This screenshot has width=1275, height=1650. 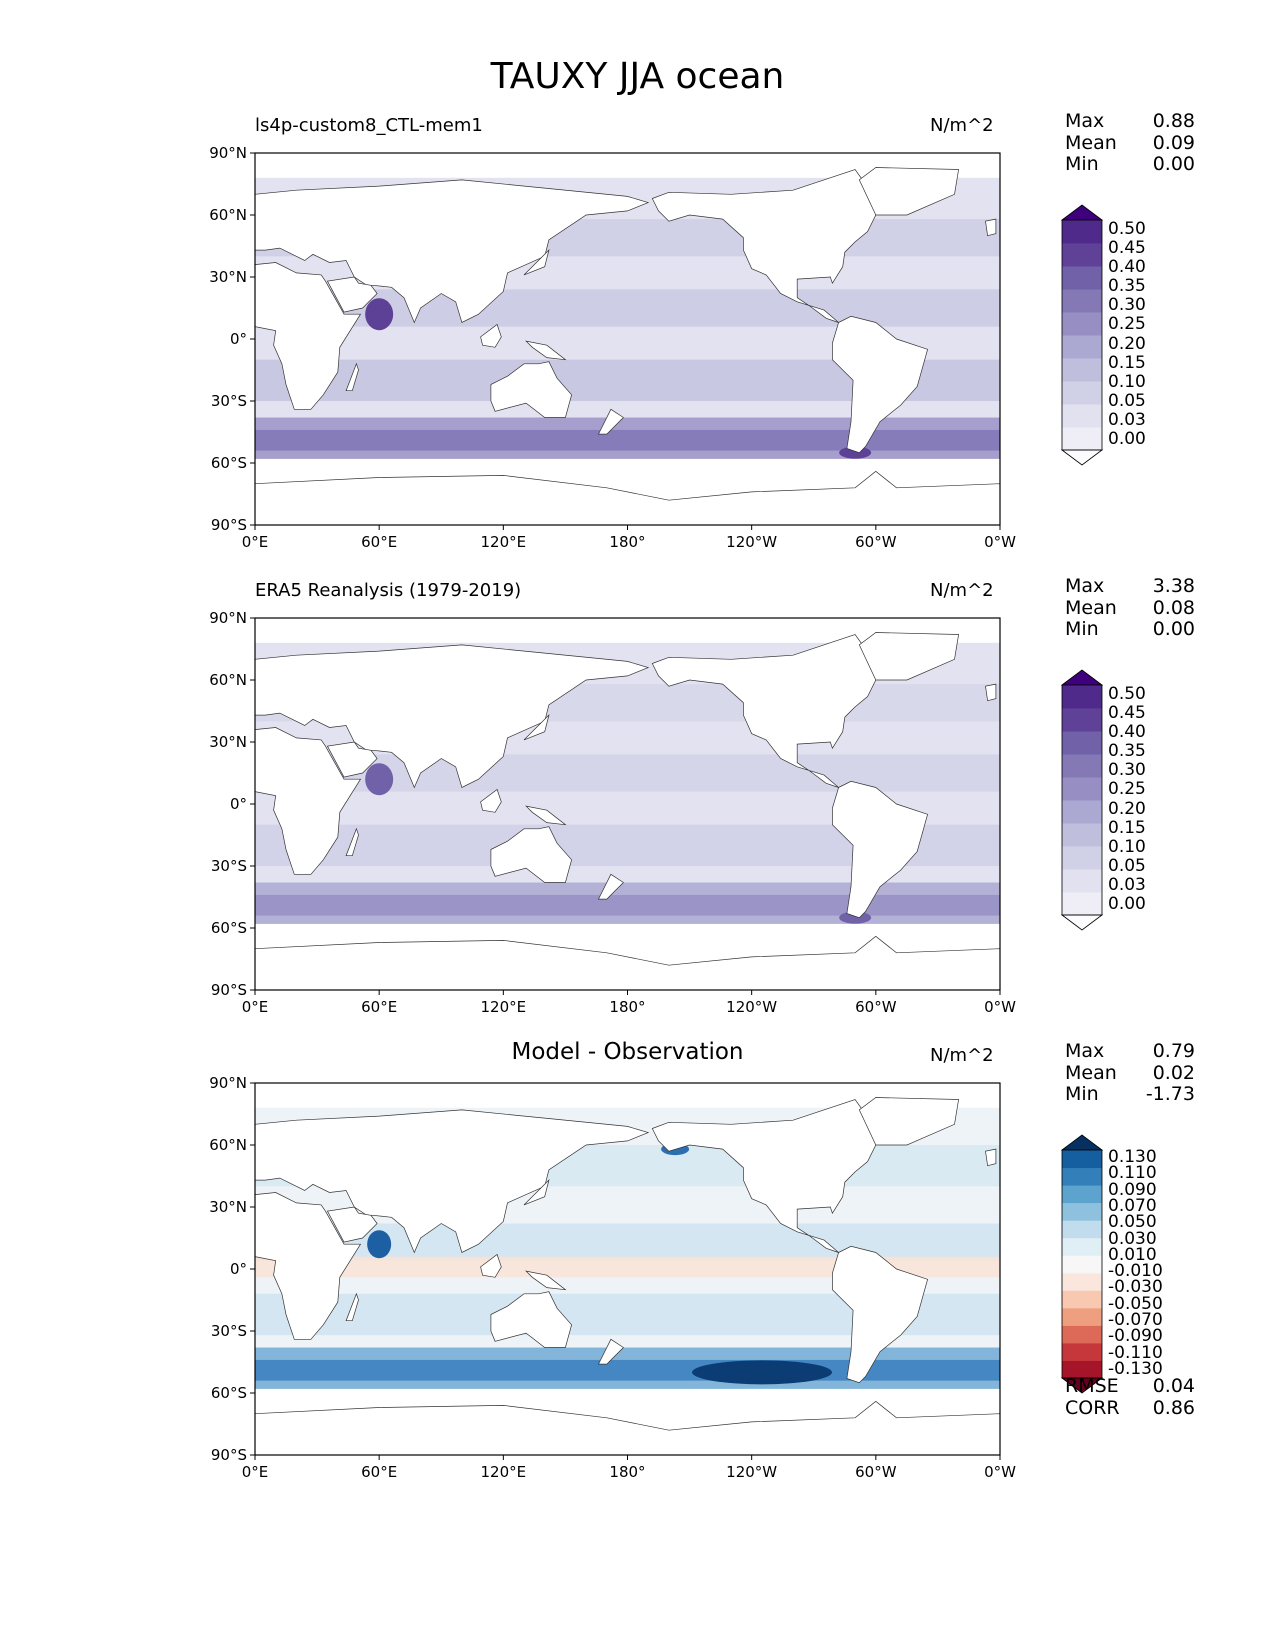 What do you see at coordinates (1127, 789) in the screenshot?
I see `colorbar-label: 0.25` at bounding box center [1127, 789].